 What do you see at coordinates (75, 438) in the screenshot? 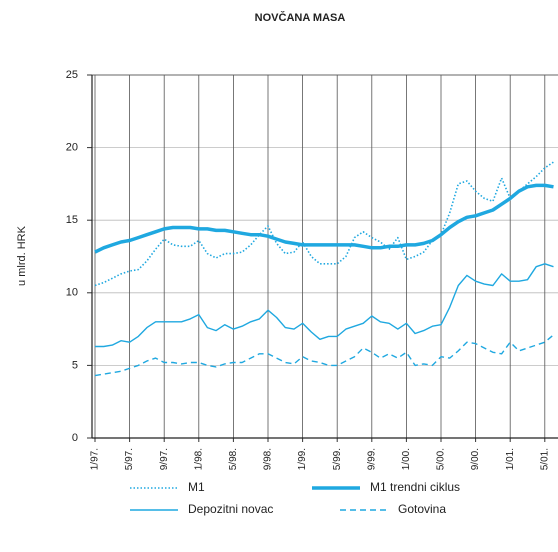
I see `y-tick-label: 0` at bounding box center [75, 438].